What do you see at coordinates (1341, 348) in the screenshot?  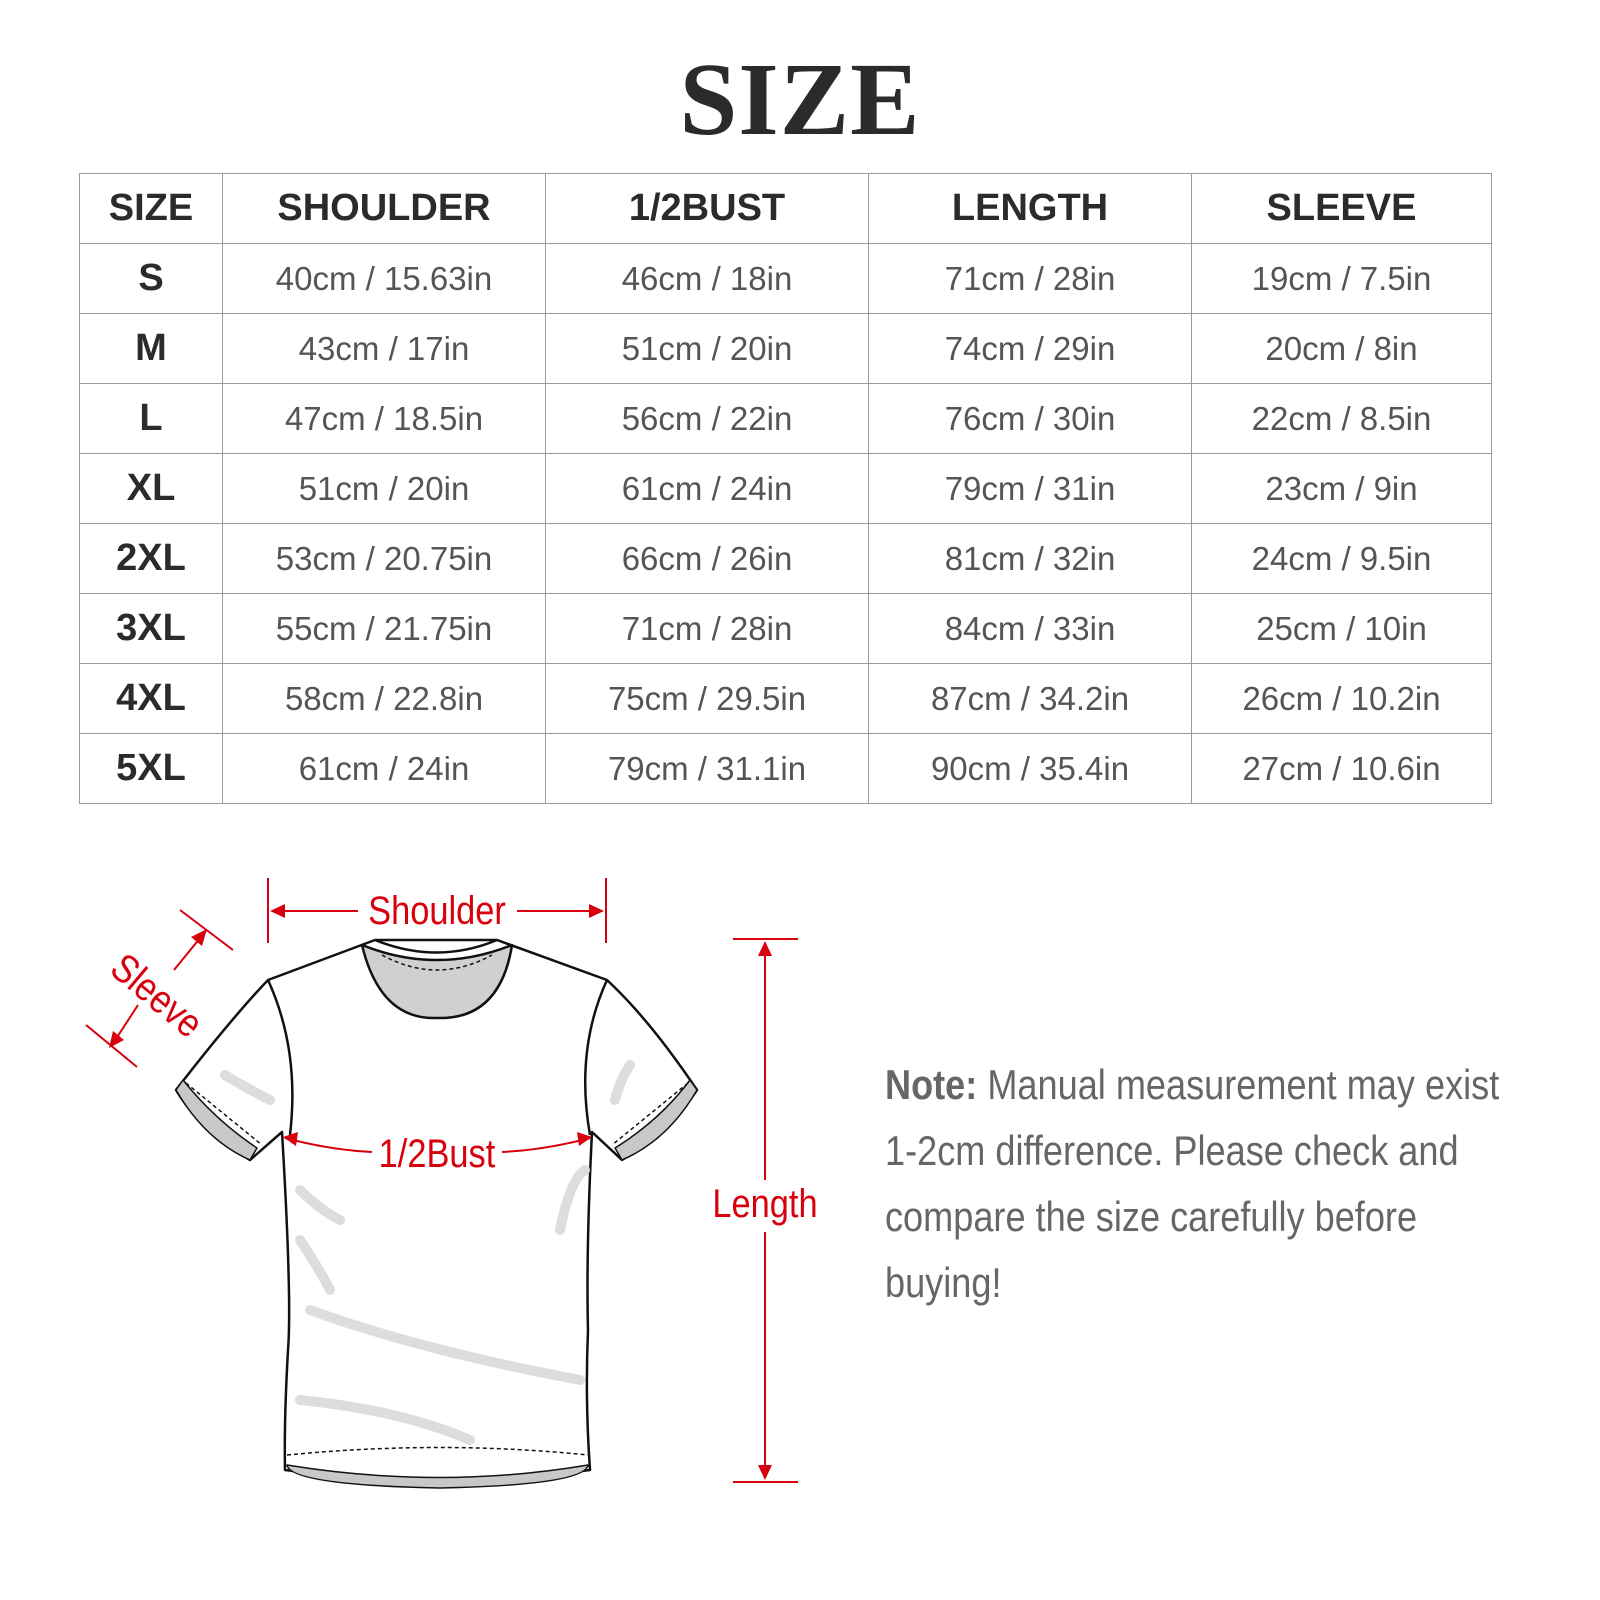 I see `cell-sleeve: 20cm / 8in` at bounding box center [1341, 348].